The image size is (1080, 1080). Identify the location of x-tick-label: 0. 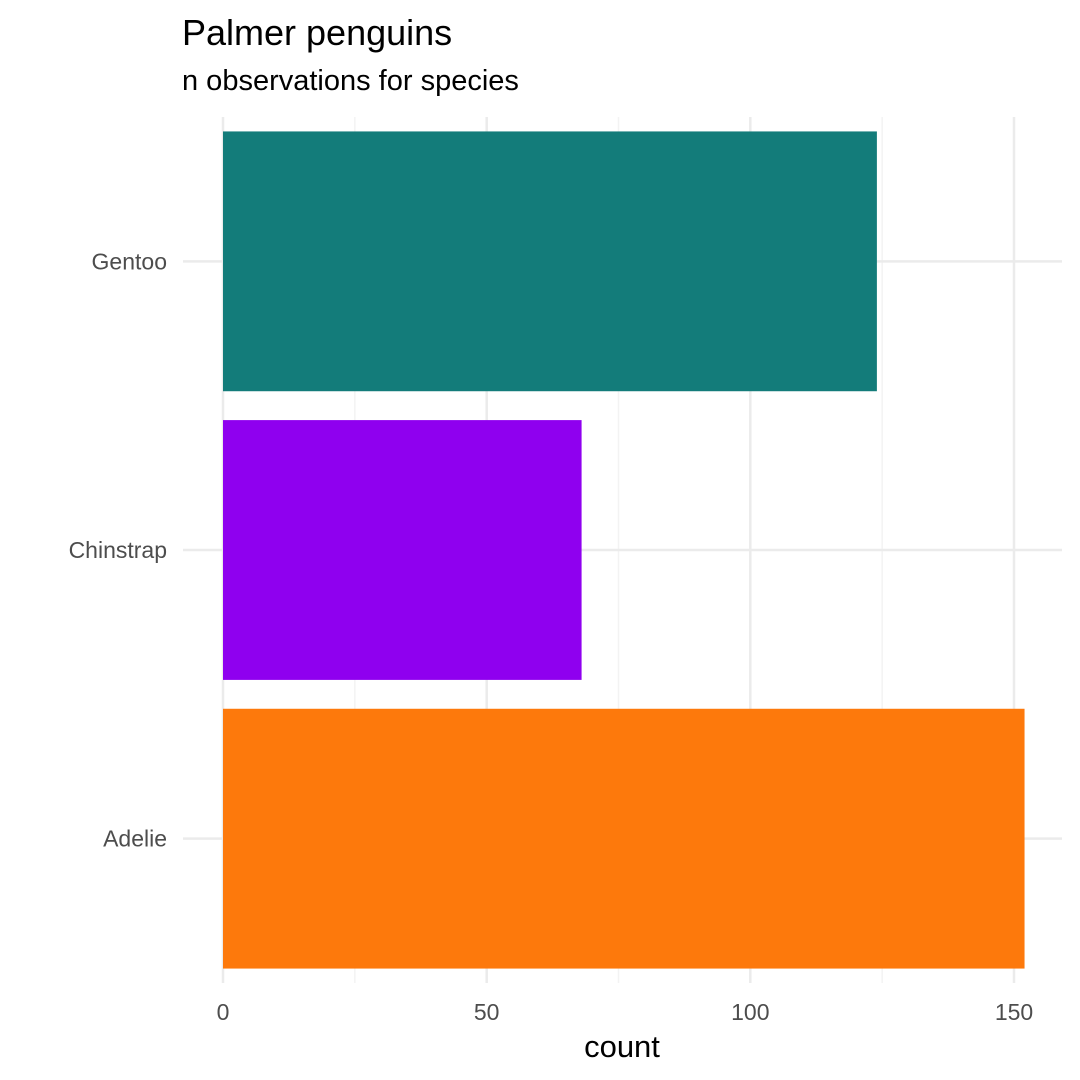
(223, 1012).